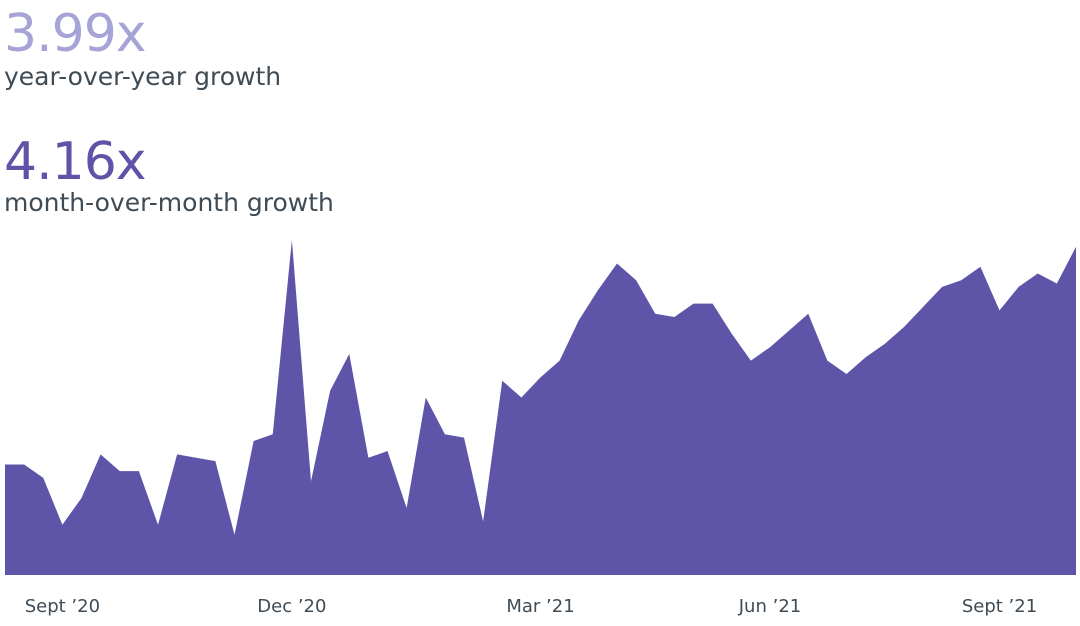 The height and width of the screenshot is (626, 1080). Describe the element at coordinates (75, 34) in the screenshot. I see `yoy-growth-value: 3.99x` at that location.